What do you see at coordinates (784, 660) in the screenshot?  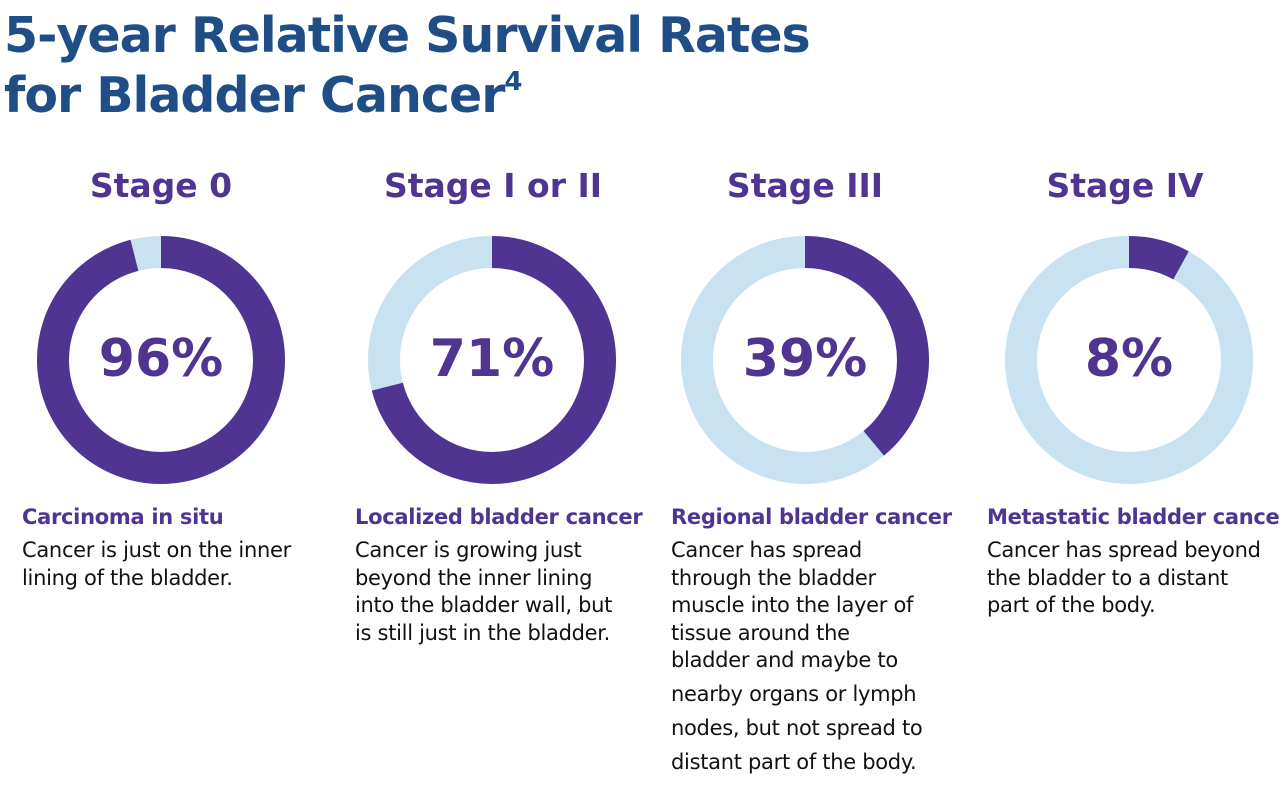 I see `description-line: bladder and maybe to` at bounding box center [784, 660].